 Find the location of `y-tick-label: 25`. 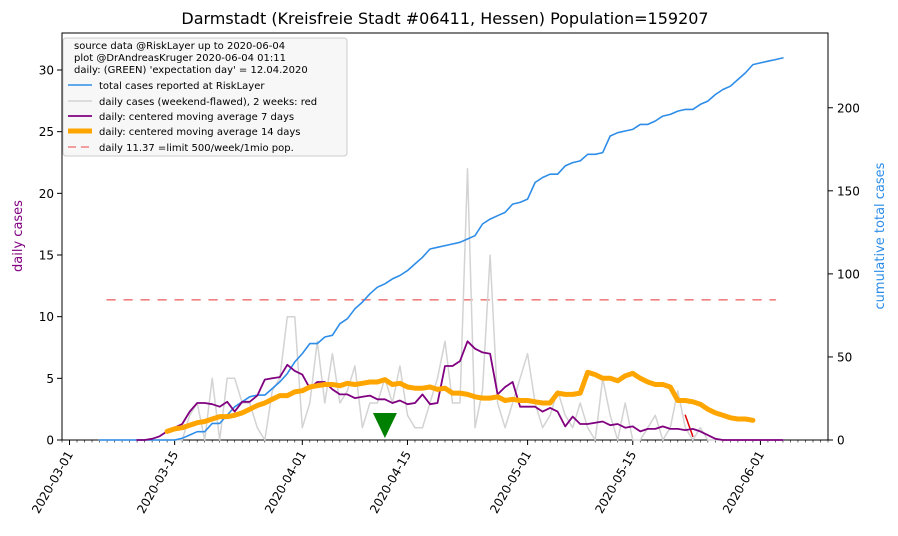

y-tick-label: 25 is located at coordinates (46, 132).